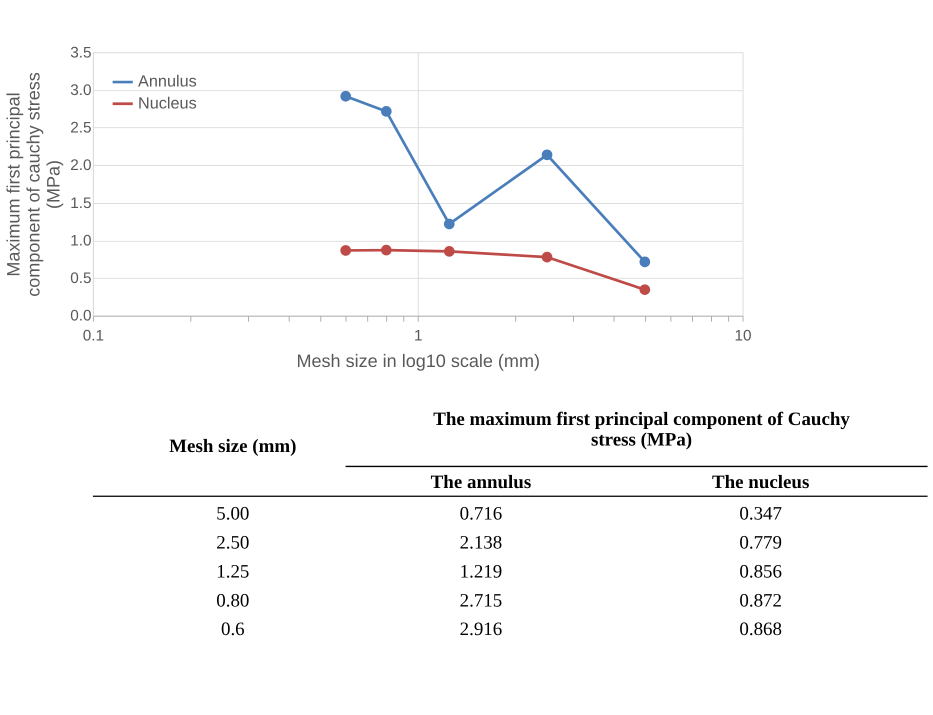  What do you see at coordinates (81, 203) in the screenshot?
I see `y-tick-label: 1.5` at bounding box center [81, 203].